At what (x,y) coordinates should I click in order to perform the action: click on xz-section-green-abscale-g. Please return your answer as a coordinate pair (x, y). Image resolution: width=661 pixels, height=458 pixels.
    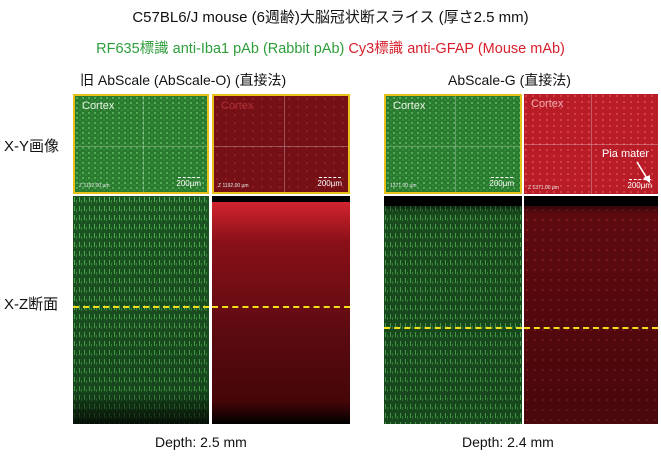
    Looking at the image, I should click on (453, 310).